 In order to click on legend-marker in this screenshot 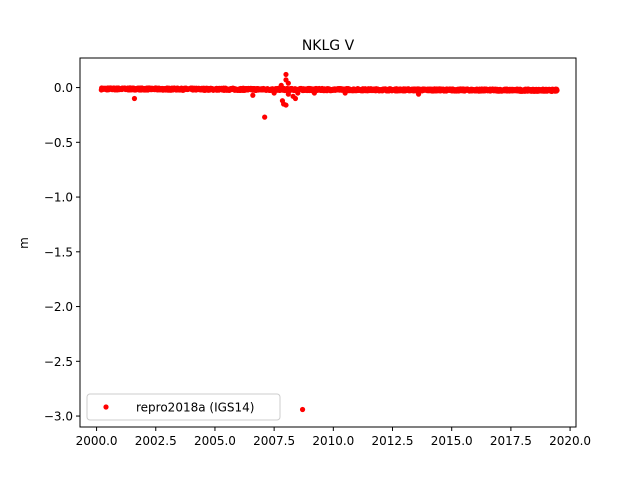, I will do `click(106, 407)`.